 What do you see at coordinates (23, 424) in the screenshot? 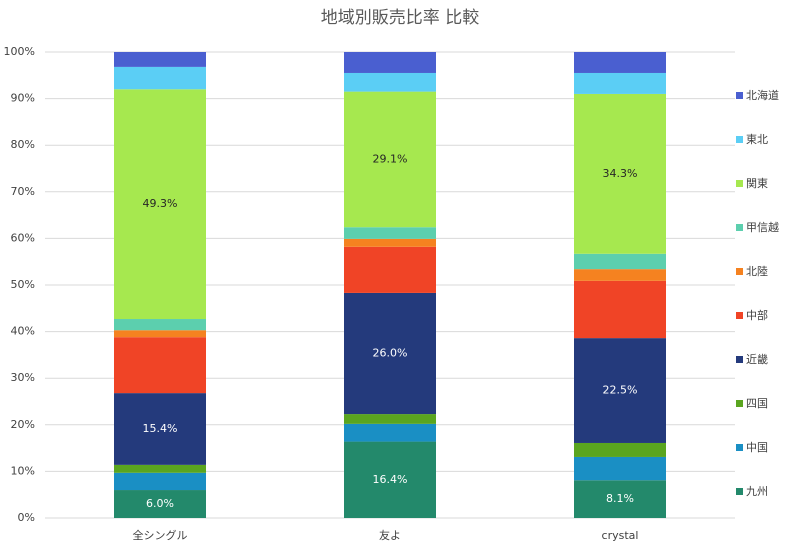
I see `y-tick-label: 20%` at bounding box center [23, 424].